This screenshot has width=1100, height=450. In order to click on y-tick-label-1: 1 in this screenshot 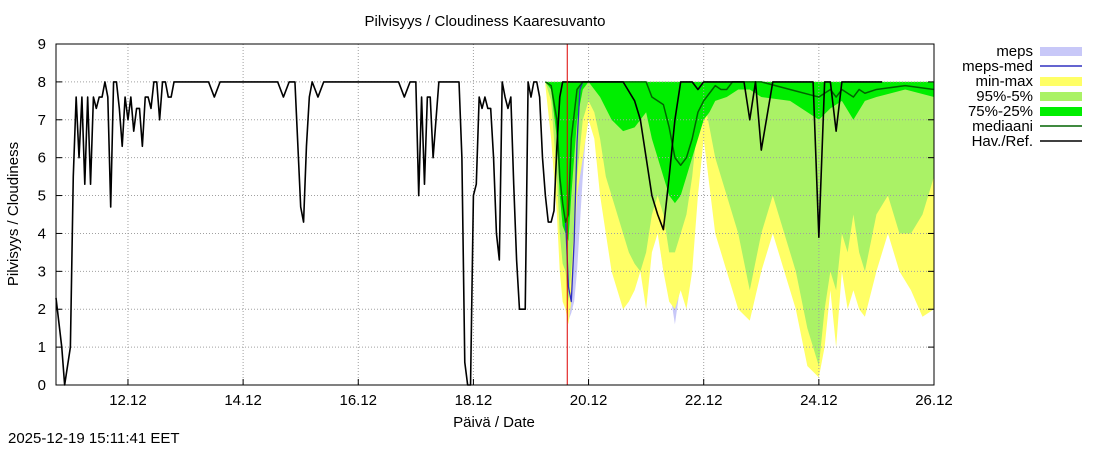, I will do `click(42, 347)`.